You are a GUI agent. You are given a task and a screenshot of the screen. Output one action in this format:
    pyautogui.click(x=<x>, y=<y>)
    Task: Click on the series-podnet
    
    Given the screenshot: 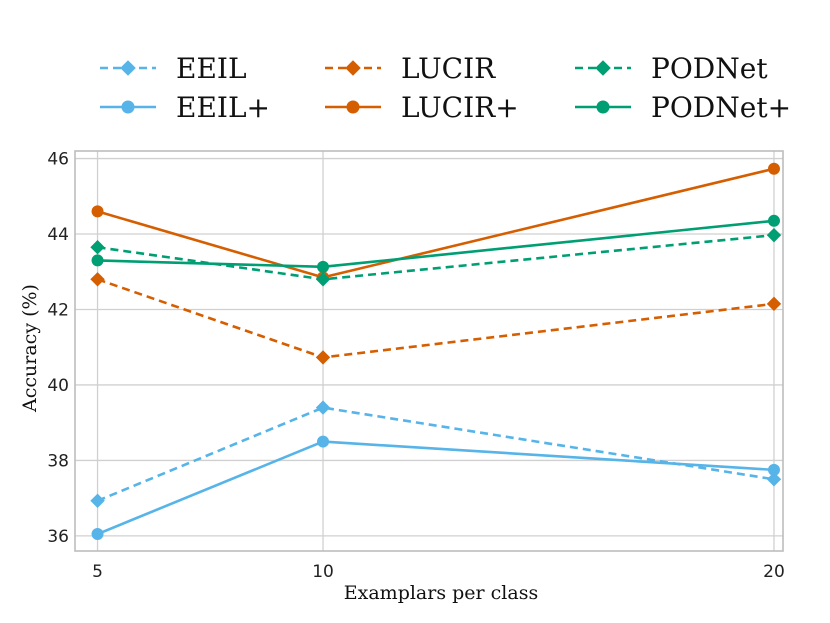 What is the action you would take?
    pyautogui.click(x=436, y=257)
    